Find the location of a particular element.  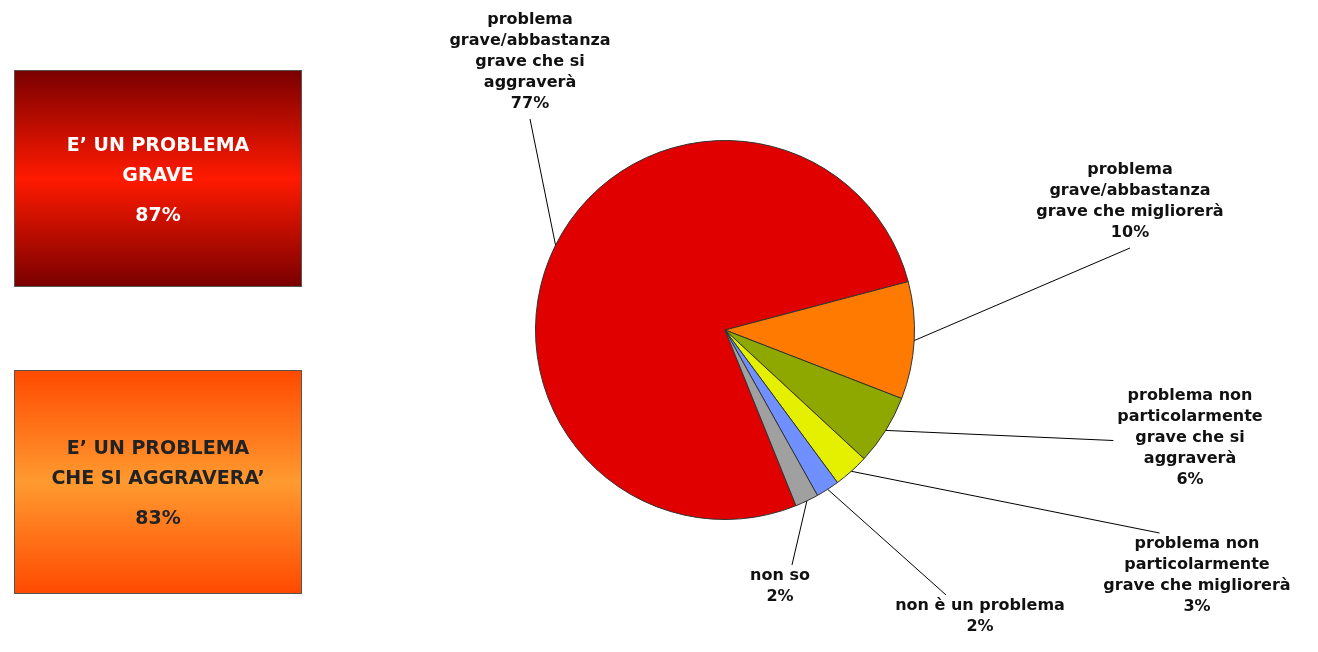

text: E’ UN PROBLEMA GRAVE 87% is located at coordinates (158, 179).